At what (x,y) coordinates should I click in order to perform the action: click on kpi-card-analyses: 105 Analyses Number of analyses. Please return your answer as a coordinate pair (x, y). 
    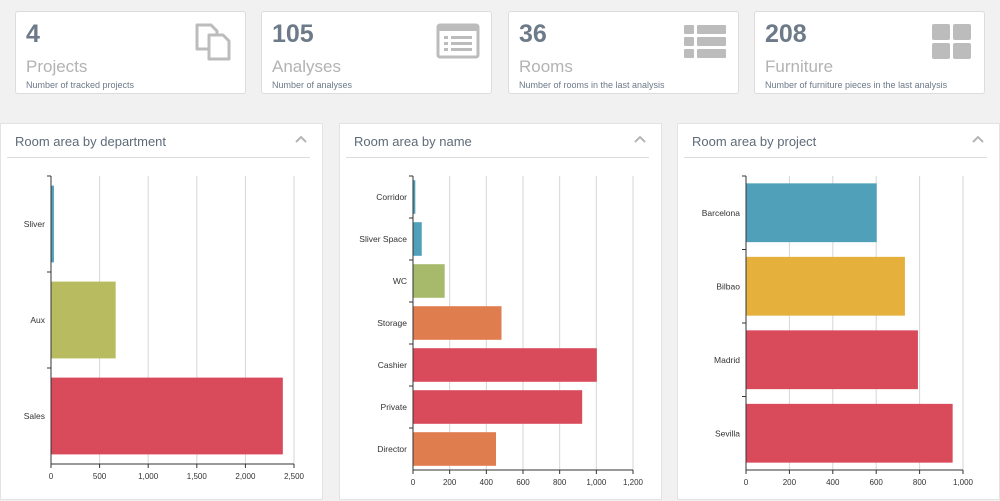
    Looking at the image, I should click on (376, 52).